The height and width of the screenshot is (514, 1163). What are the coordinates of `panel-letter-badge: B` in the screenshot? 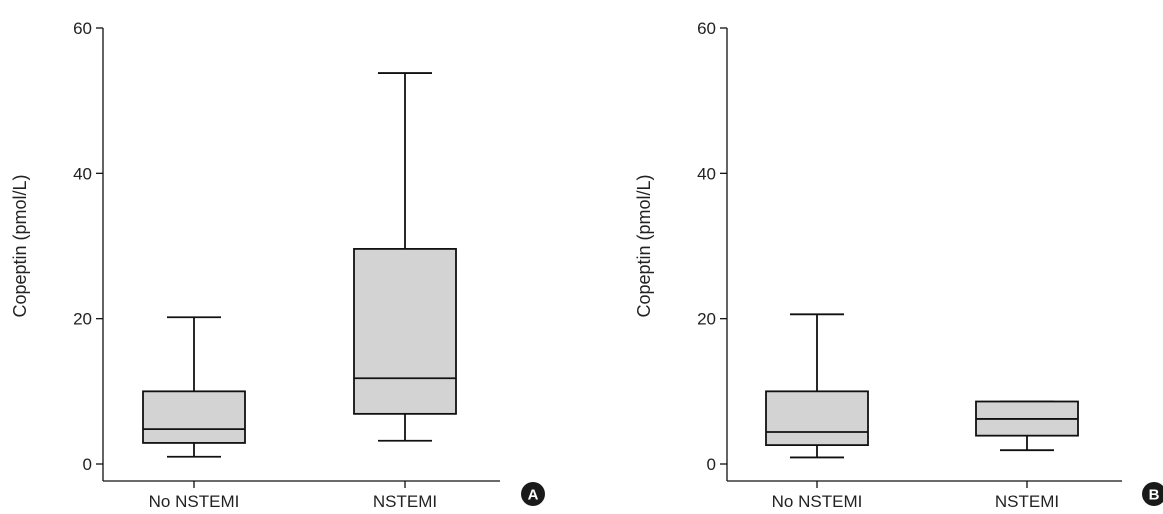 It's located at (1152, 494).